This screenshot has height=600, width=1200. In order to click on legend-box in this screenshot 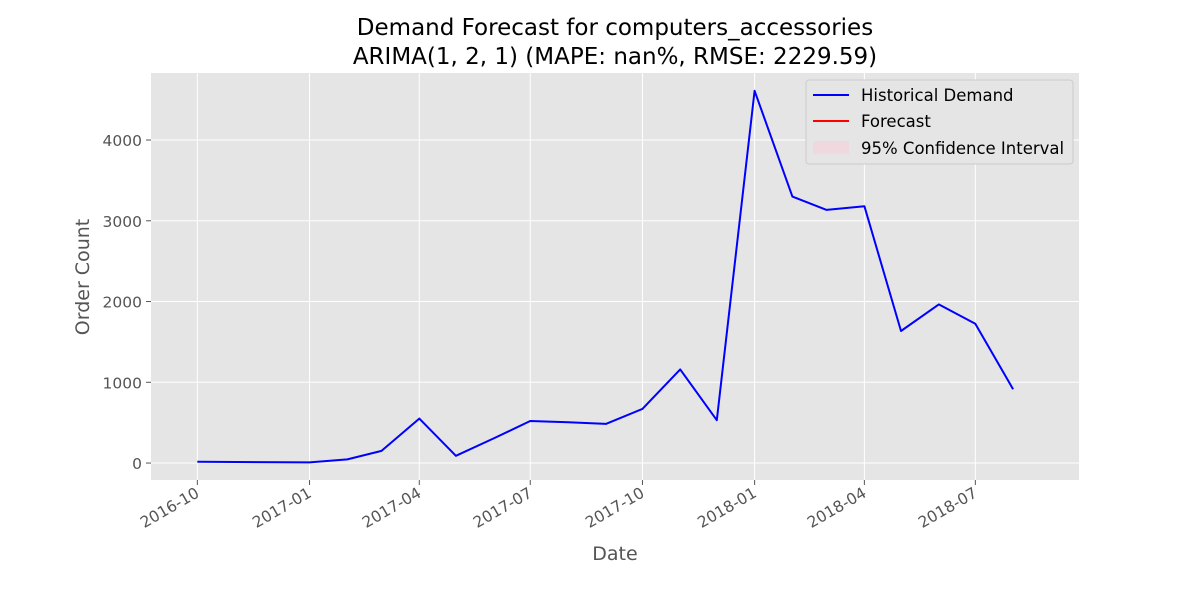, I will do `click(939, 122)`.